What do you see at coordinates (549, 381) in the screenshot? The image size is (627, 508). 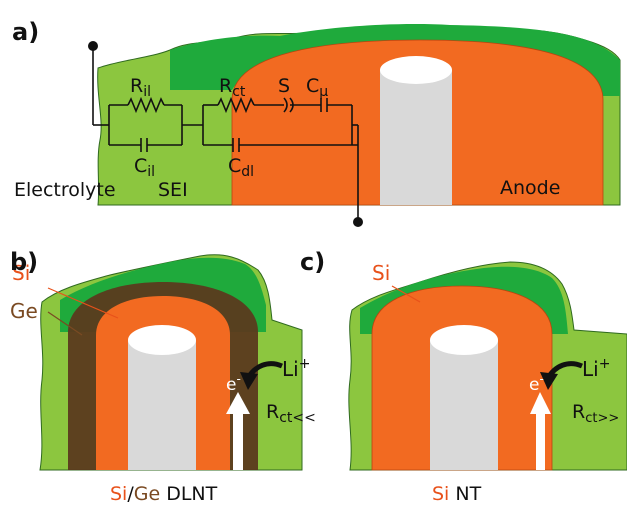 I see `panel-c-li-arrow-head` at bounding box center [549, 381].